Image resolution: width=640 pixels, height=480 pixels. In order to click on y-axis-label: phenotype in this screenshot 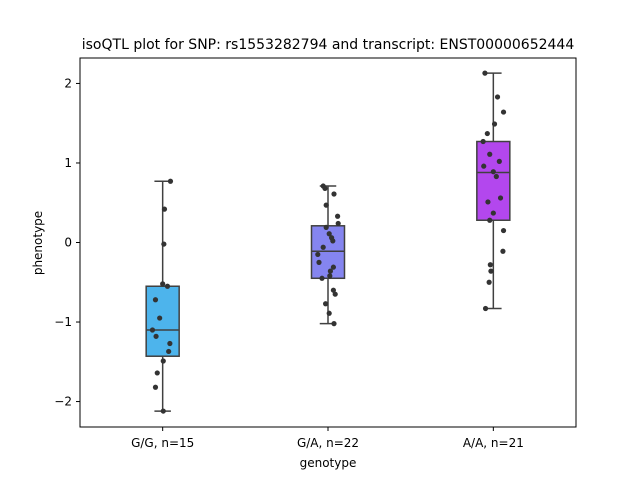, I will do `click(38, 243)`.